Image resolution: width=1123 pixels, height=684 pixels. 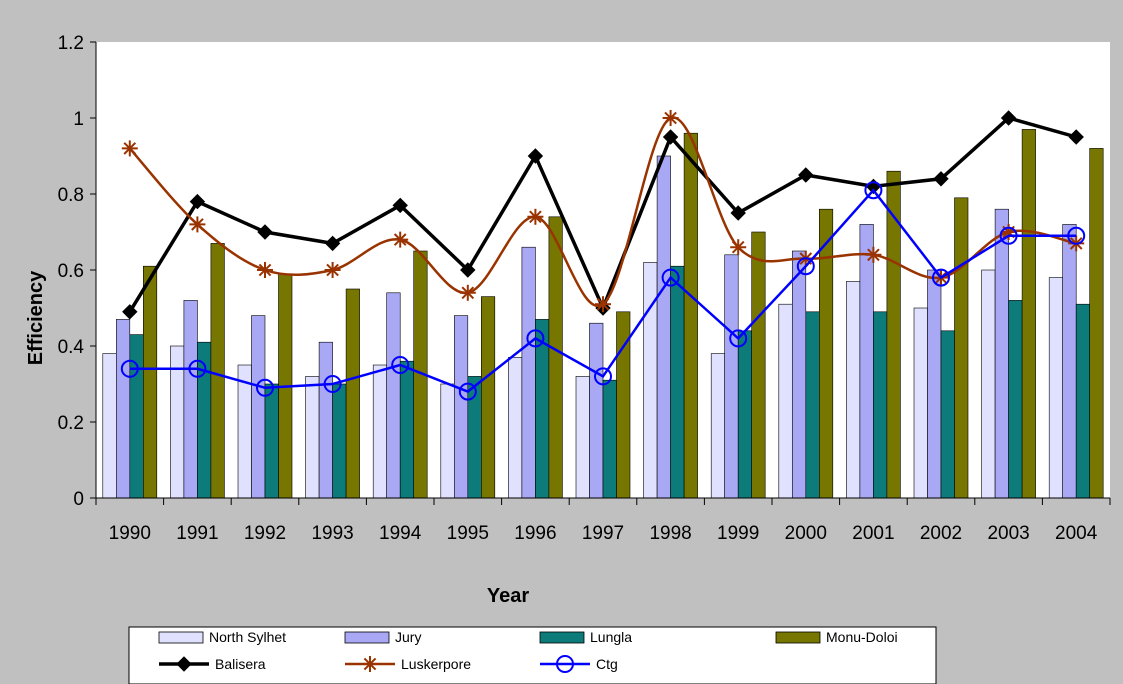 I want to click on bar-north-sylhet-1992, so click(x=244, y=431).